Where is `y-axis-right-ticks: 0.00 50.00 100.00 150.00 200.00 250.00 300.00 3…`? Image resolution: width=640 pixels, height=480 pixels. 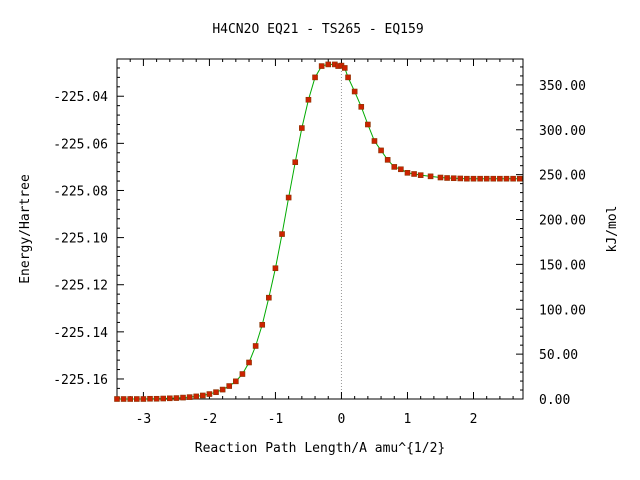 y-axis-right-ticks: 0.00 50.00 100.00 150.00 200.00 250.00 300.00 3… is located at coordinates (551, 237).